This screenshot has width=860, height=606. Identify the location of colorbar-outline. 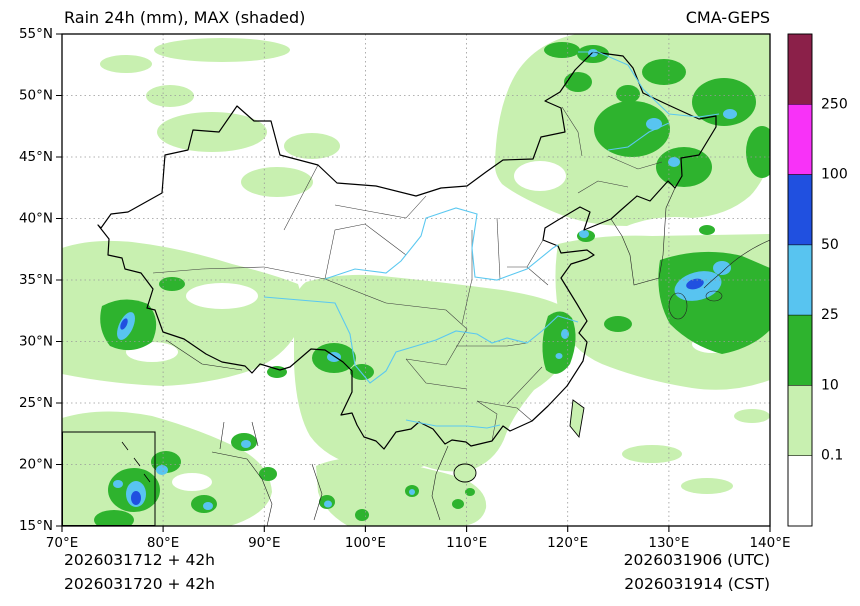
(800, 280).